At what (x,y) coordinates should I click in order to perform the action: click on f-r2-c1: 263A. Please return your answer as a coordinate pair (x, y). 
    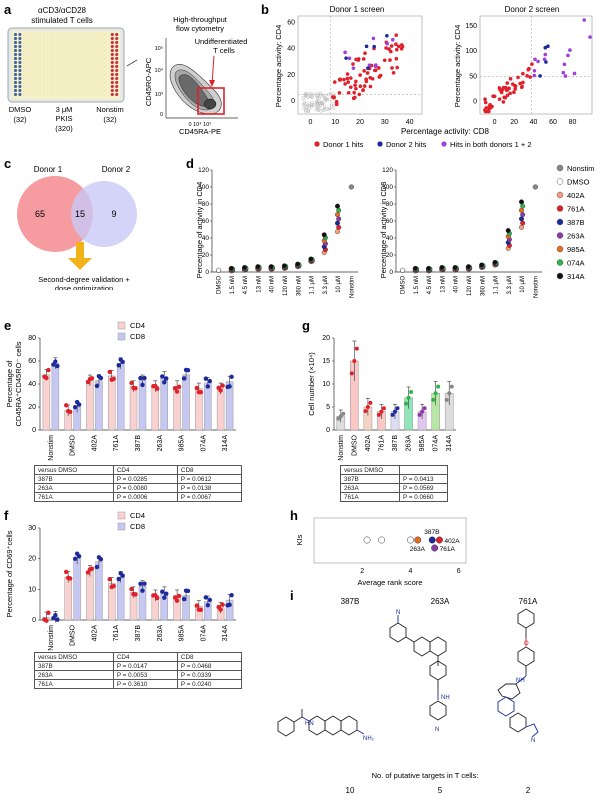
    Looking at the image, I should click on (74, 675).